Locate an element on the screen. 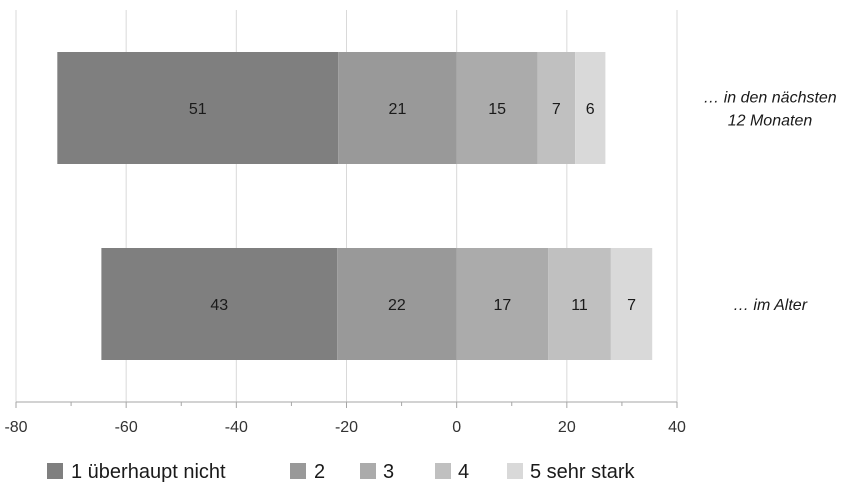 This screenshot has height=492, width=855. x-tick-label: -40 is located at coordinates (236, 427).